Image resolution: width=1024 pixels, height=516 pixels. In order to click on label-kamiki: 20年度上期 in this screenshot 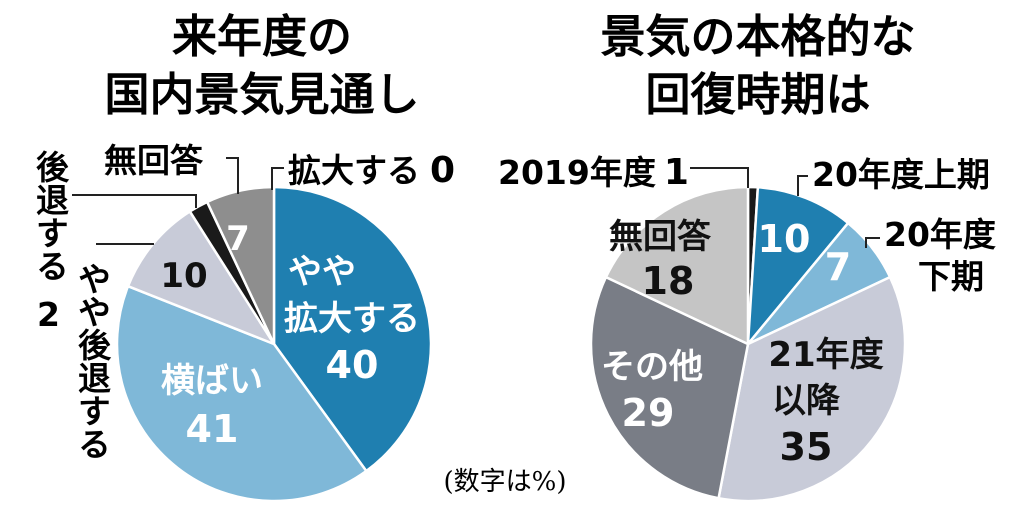, I will do `click(901, 174)`.